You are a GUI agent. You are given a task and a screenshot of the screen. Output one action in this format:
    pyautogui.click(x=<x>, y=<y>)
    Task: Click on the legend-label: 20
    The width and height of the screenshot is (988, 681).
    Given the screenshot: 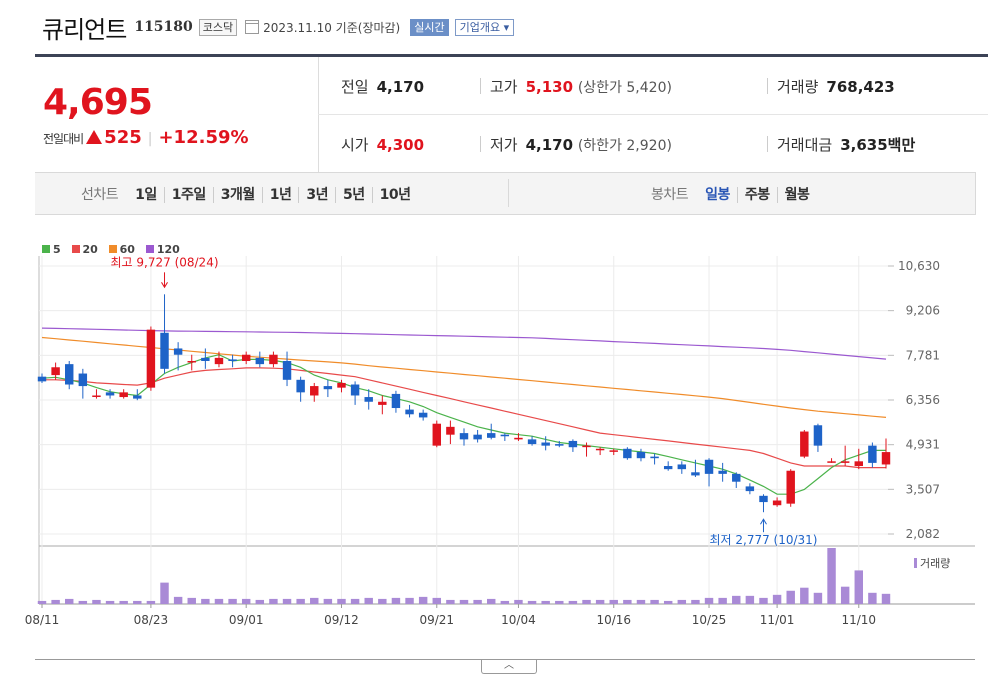 What is the action you would take?
    pyautogui.click(x=90, y=249)
    